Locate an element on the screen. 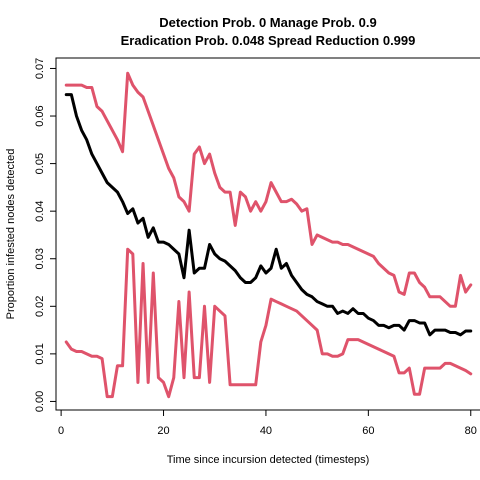 The image size is (480, 480). y-axis: 0.00 0.01 0.02 0.03 0.04 0.05 0.06 0.07 is located at coordinates (45, 235).